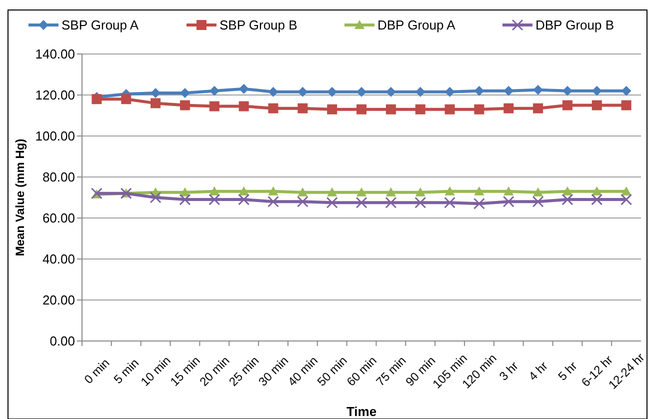 This screenshot has height=419, width=649. Describe the element at coordinates (55, 95) in the screenshot. I see `y-tick-label: 120.00` at that location.